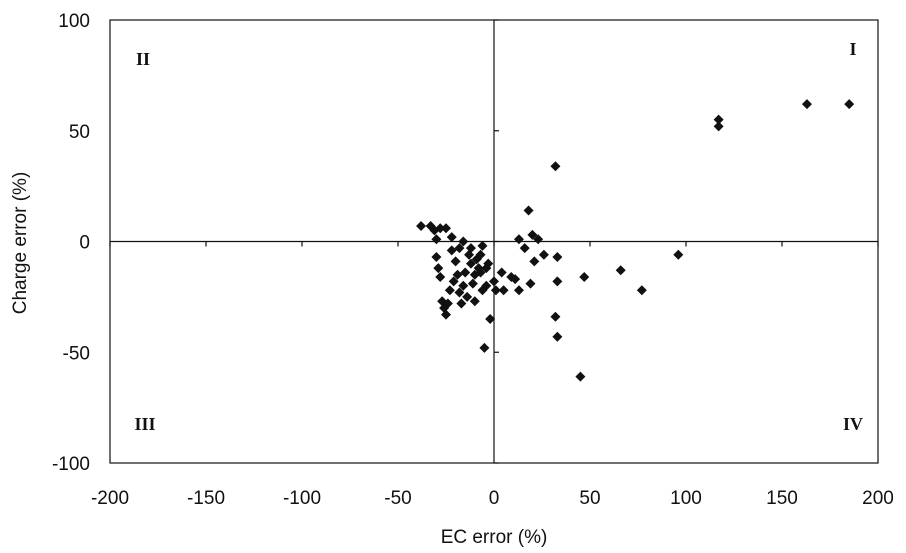 The image size is (906, 553). What do you see at coordinates (71, 464) in the screenshot?
I see `y-tick-label: -100` at bounding box center [71, 464].